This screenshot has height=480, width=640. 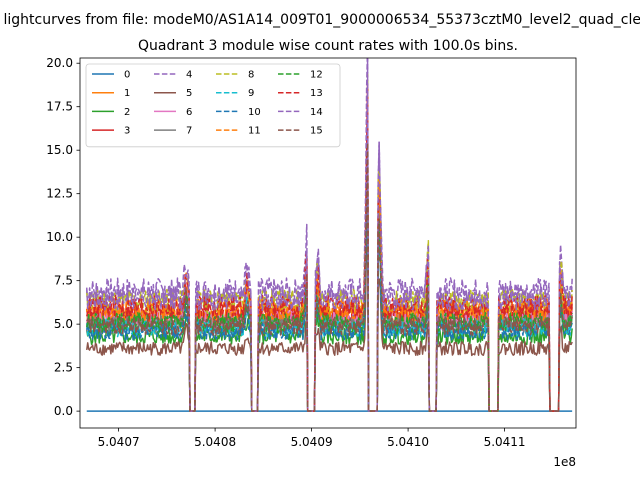 I want to click on legend-label: 9, so click(x=251, y=93).